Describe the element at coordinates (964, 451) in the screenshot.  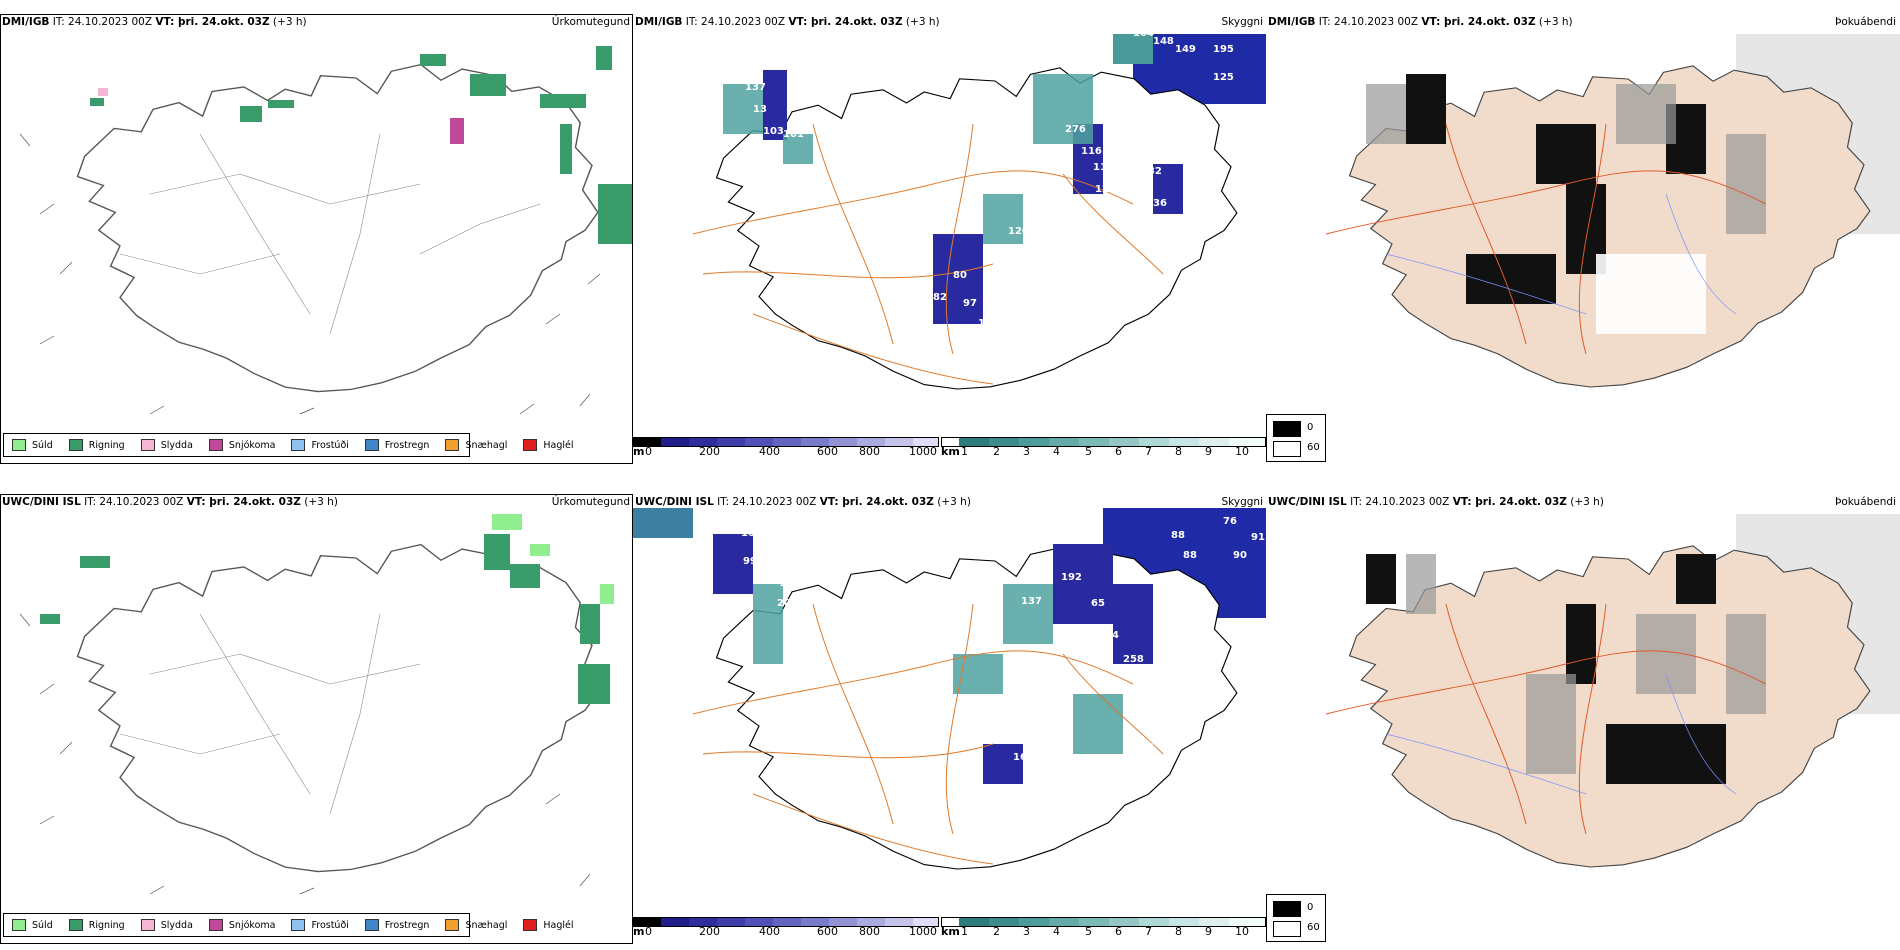
I see `km-tick: 1` at that location.